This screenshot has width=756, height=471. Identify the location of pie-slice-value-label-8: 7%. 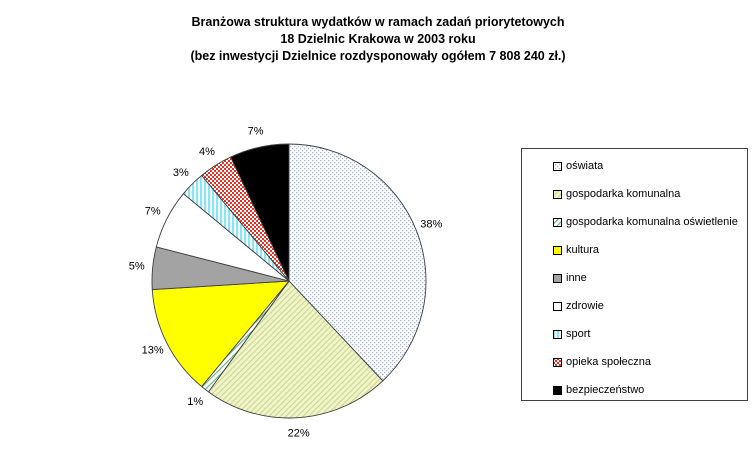
(256, 132).